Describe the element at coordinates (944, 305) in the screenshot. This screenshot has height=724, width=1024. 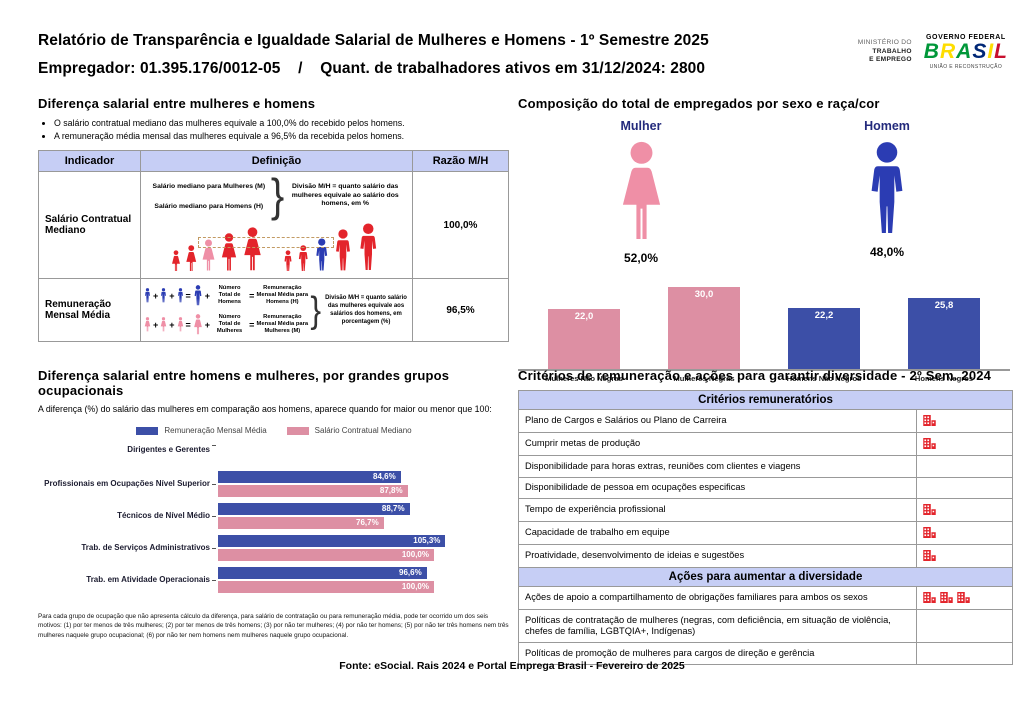
I see `bar-value-label: 25,8` at that location.